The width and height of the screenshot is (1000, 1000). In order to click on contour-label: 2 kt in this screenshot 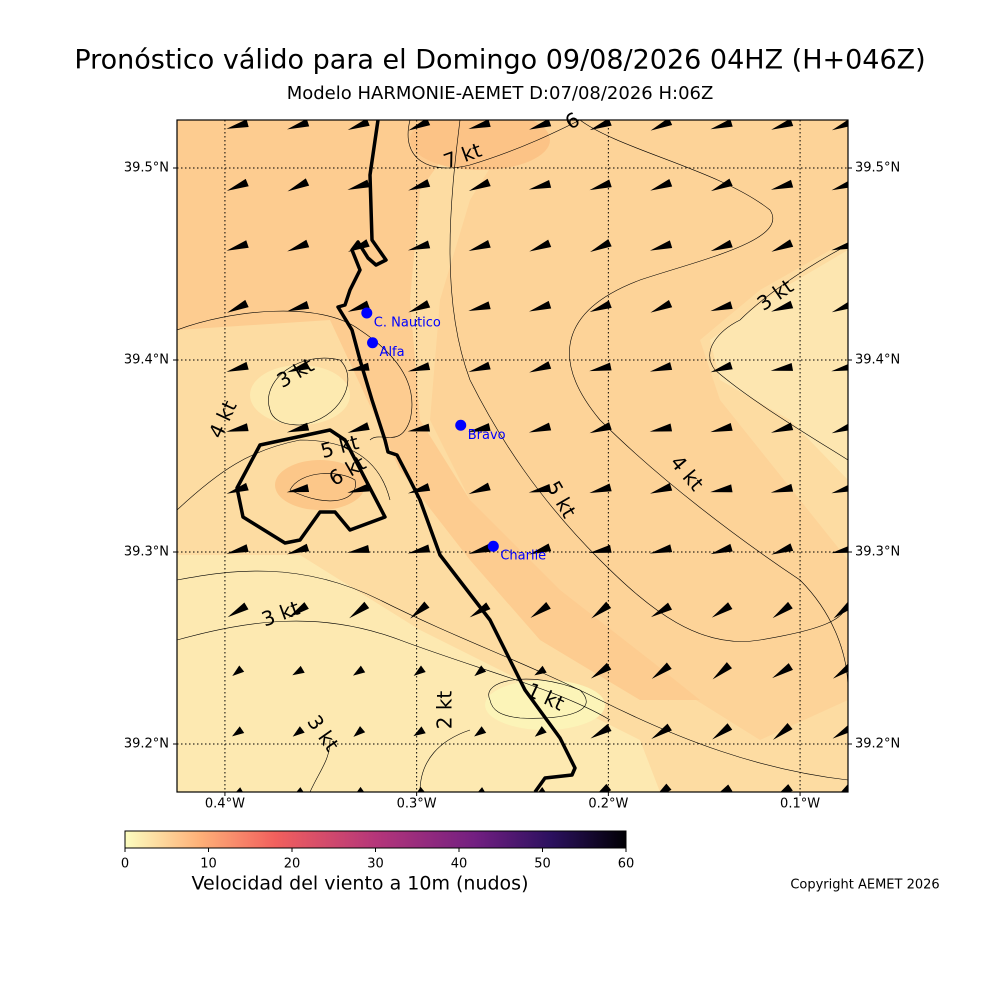, I will do `click(445, 710)`.